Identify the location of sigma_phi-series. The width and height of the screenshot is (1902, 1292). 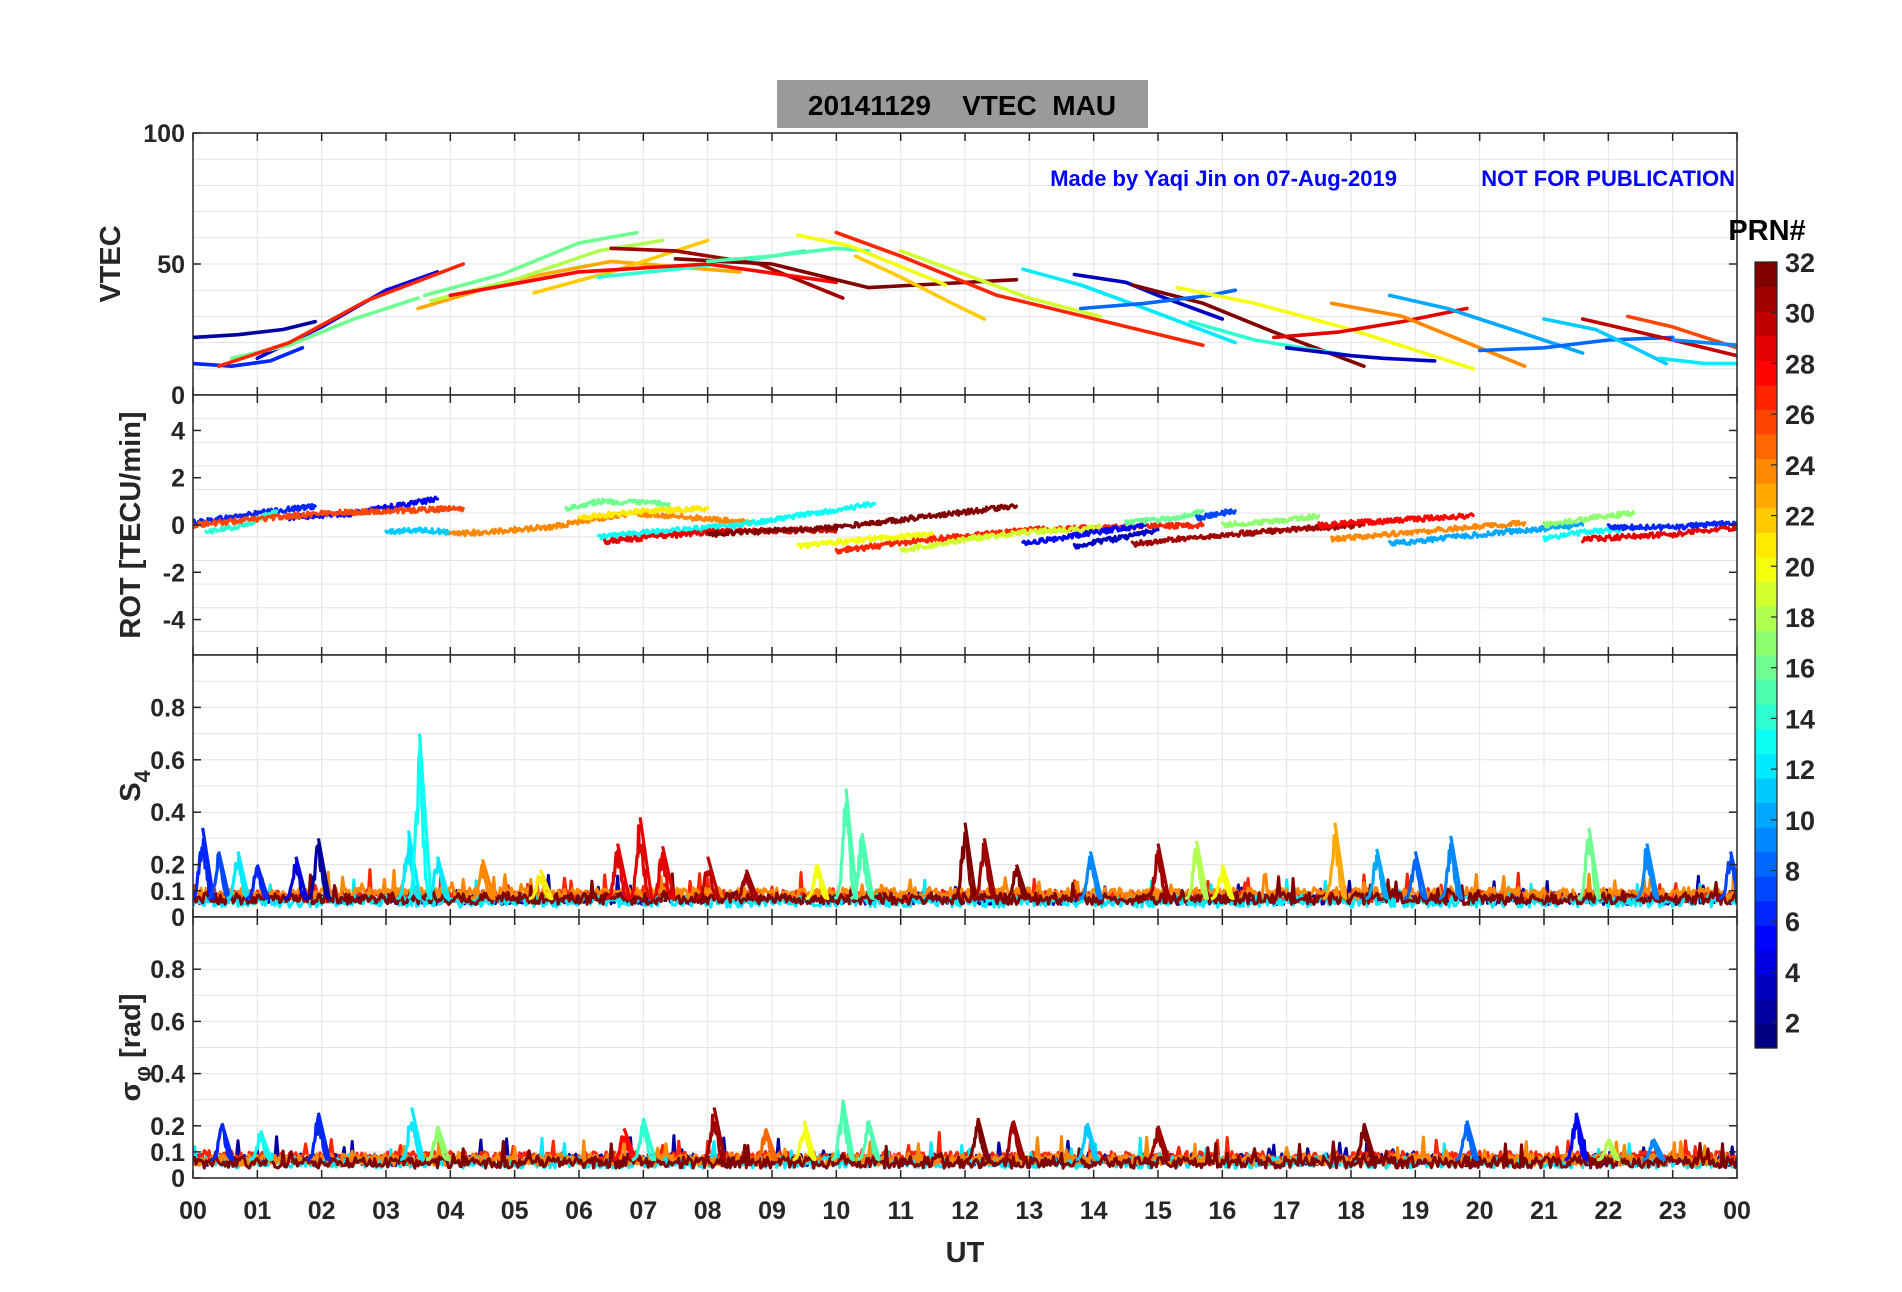
(965, 1134).